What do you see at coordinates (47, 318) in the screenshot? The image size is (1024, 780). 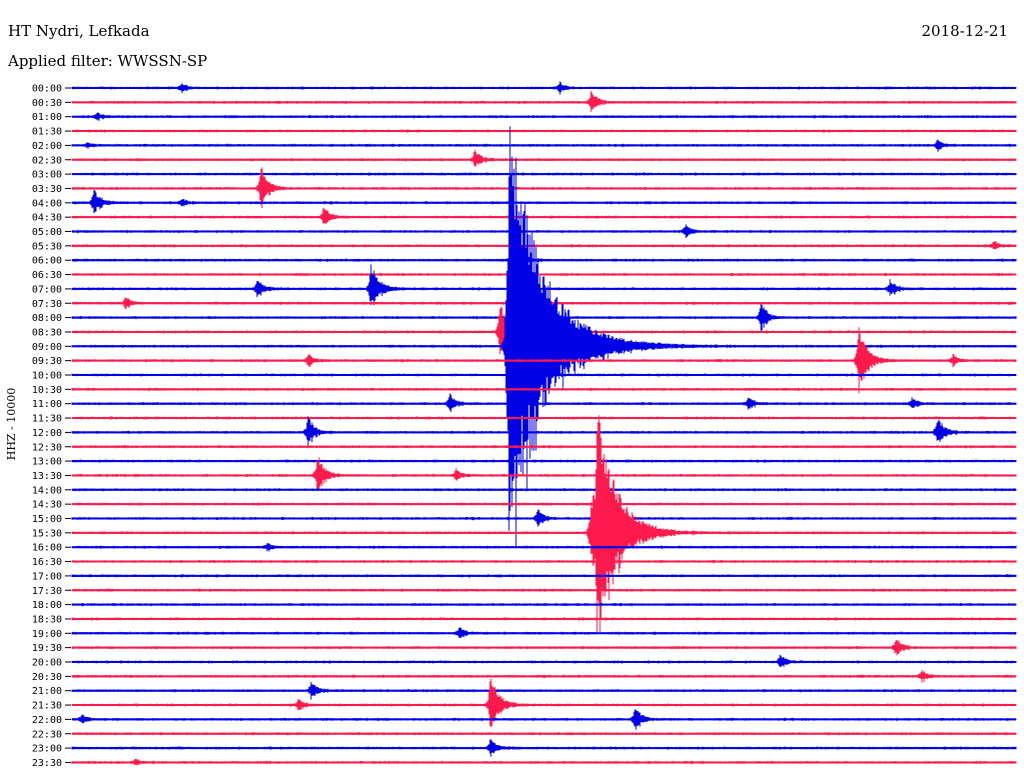 I see `row-label-0800: 08:00` at bounding box center [47, 318].